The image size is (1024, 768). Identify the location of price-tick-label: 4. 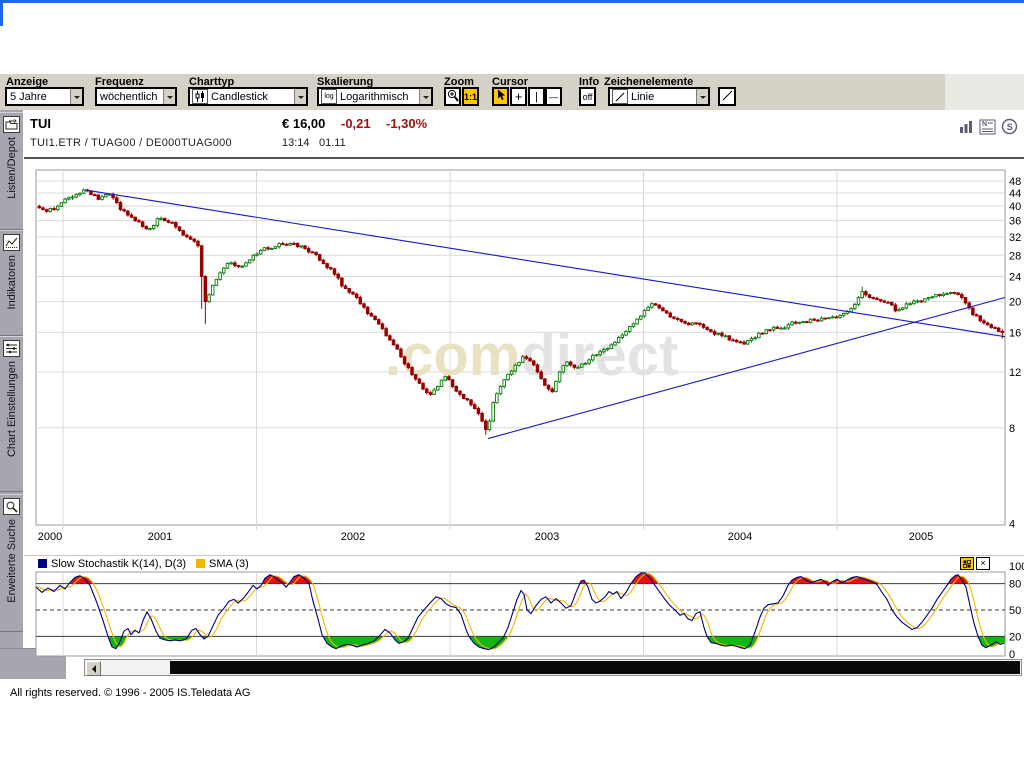
(1012, 524).